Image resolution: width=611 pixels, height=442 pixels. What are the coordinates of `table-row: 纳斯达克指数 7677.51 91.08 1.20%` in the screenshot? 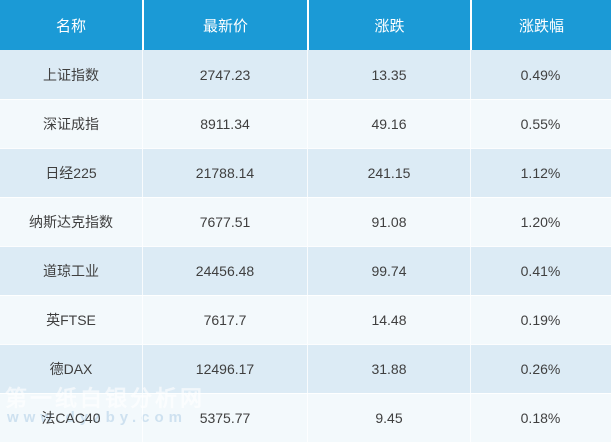 It's located at (305, 221).